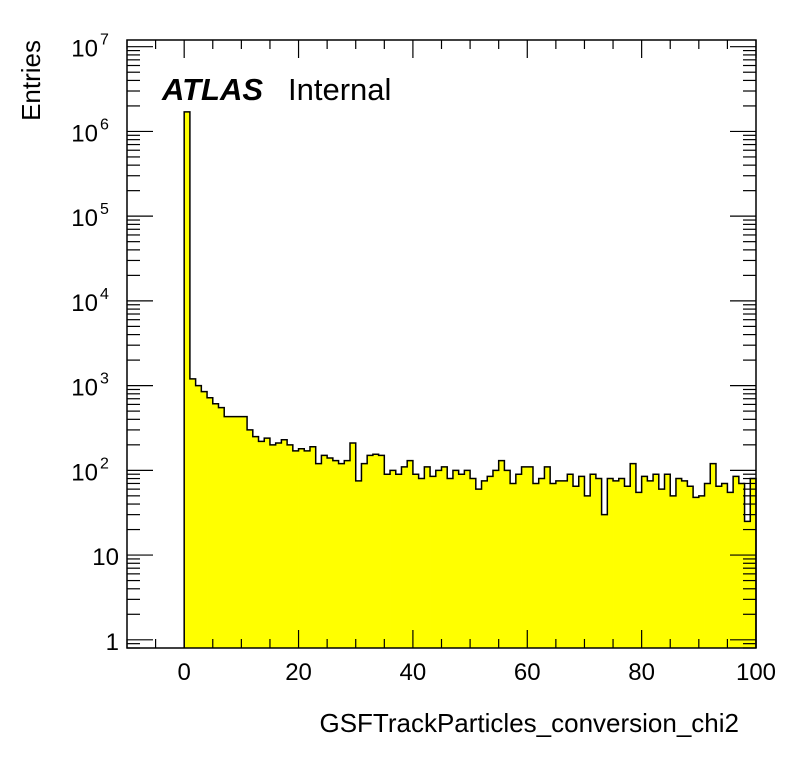  I want to click on y-tick-exponent: 6, so click(104, 124).